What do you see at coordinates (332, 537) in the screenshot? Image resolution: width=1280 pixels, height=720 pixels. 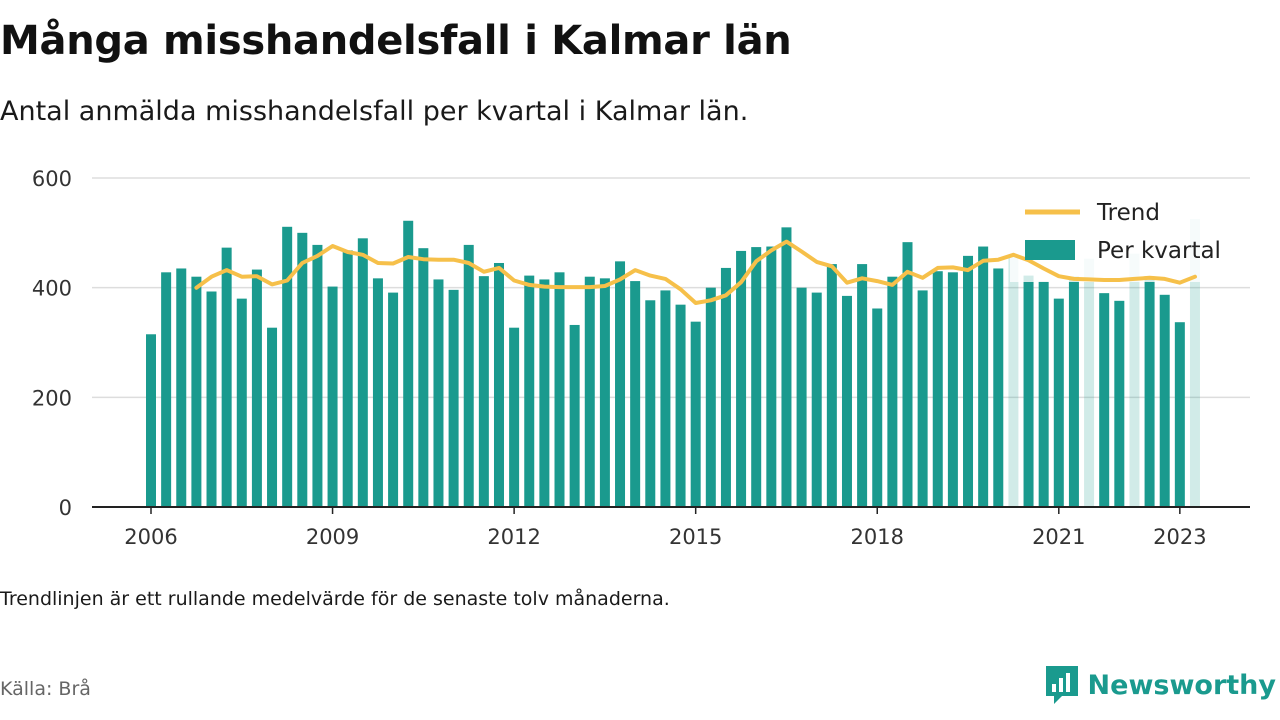 I see `x-tick-label: 2009` at bounding box center [332, 537].